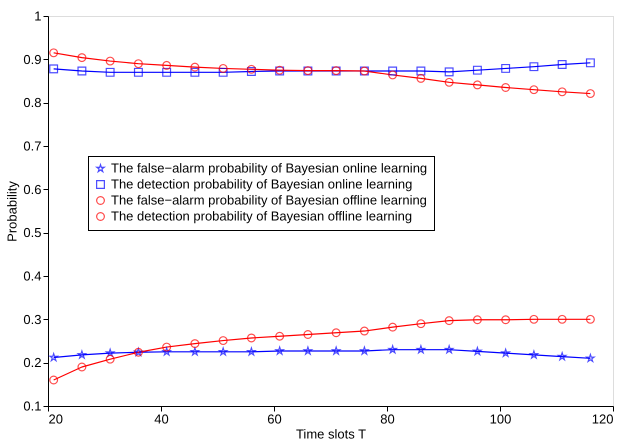 This screenshot has height=445, width=638. Describe the element at coordinates (269, 200) in the screenshot. I see `legend-label: The false−alarm probability of Bayesian offline learning` at that location.